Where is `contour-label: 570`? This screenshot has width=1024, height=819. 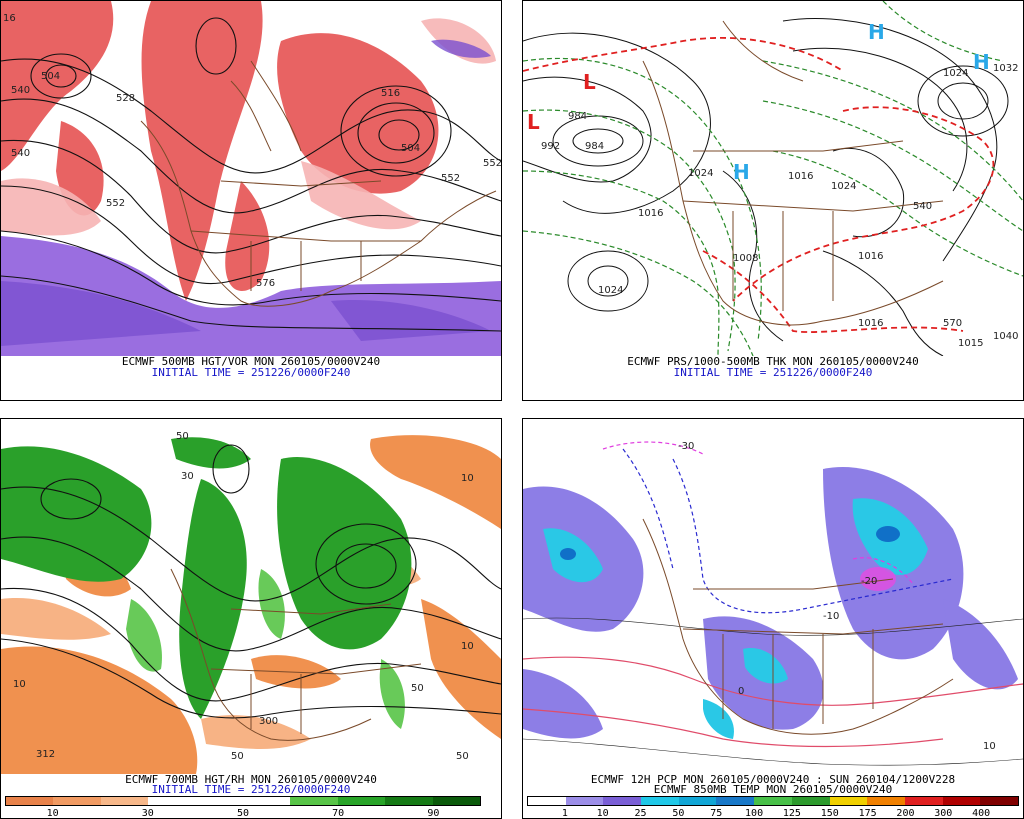
contour-label: 570 is located at coordinates (952, 323).